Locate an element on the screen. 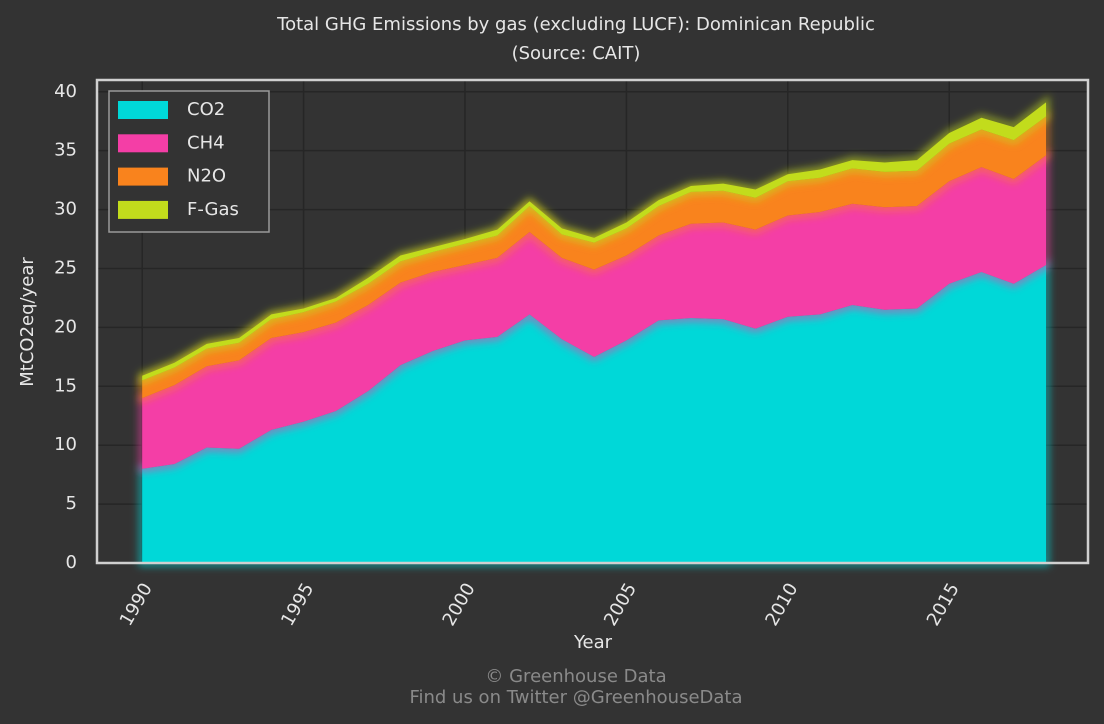 The height and width of the screenshot is (724, 1104). y-tick-label: 40 is located at coordinates (65, 91).